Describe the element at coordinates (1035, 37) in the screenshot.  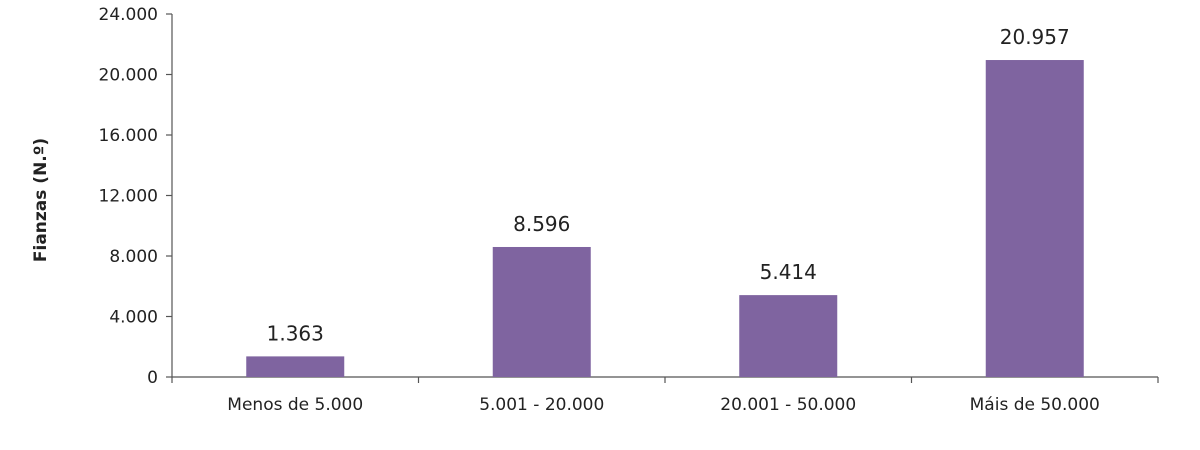
I see `bar-value-label: 20.957` at that location.